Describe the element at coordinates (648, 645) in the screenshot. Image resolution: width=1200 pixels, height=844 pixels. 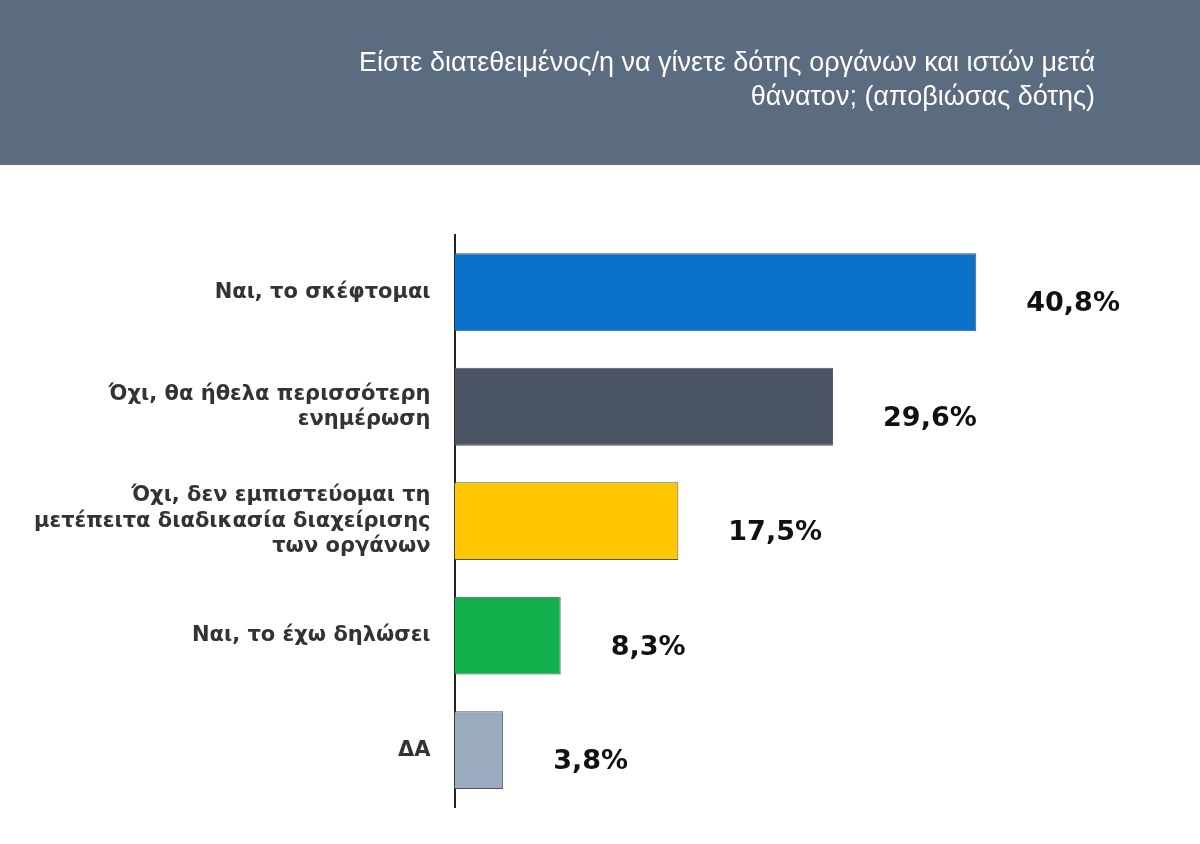
I see `data-label: 8,3%` at that location.